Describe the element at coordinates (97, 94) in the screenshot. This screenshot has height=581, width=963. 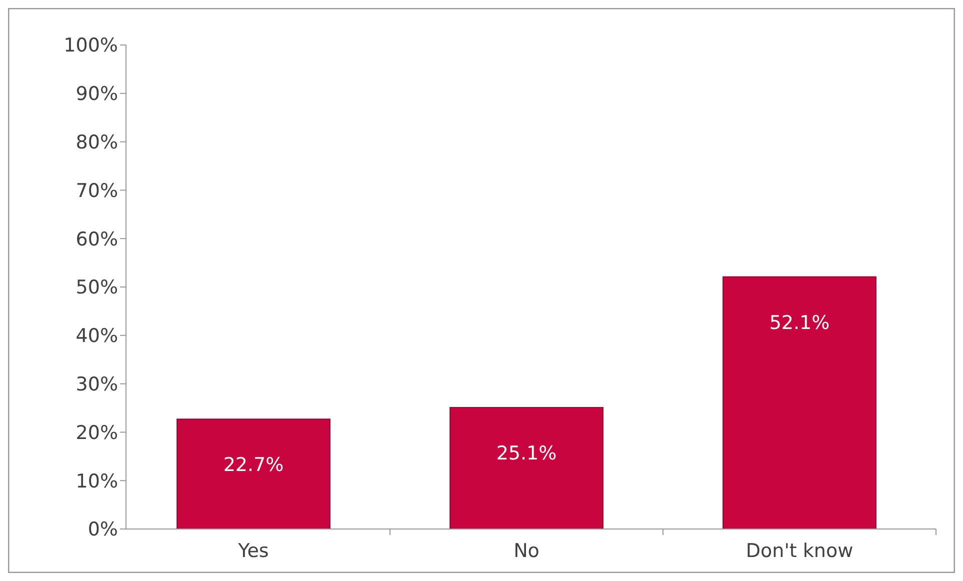
I see `y-tick-label: 90%` at that location.